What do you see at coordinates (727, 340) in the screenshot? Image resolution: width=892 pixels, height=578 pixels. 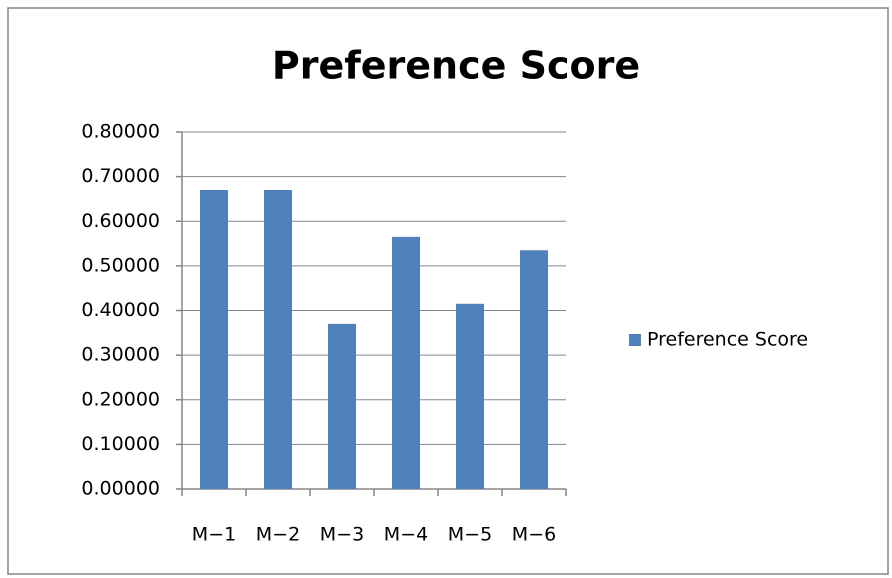 I see `legend-label: Preference Score` at bounding box center [727, 340].